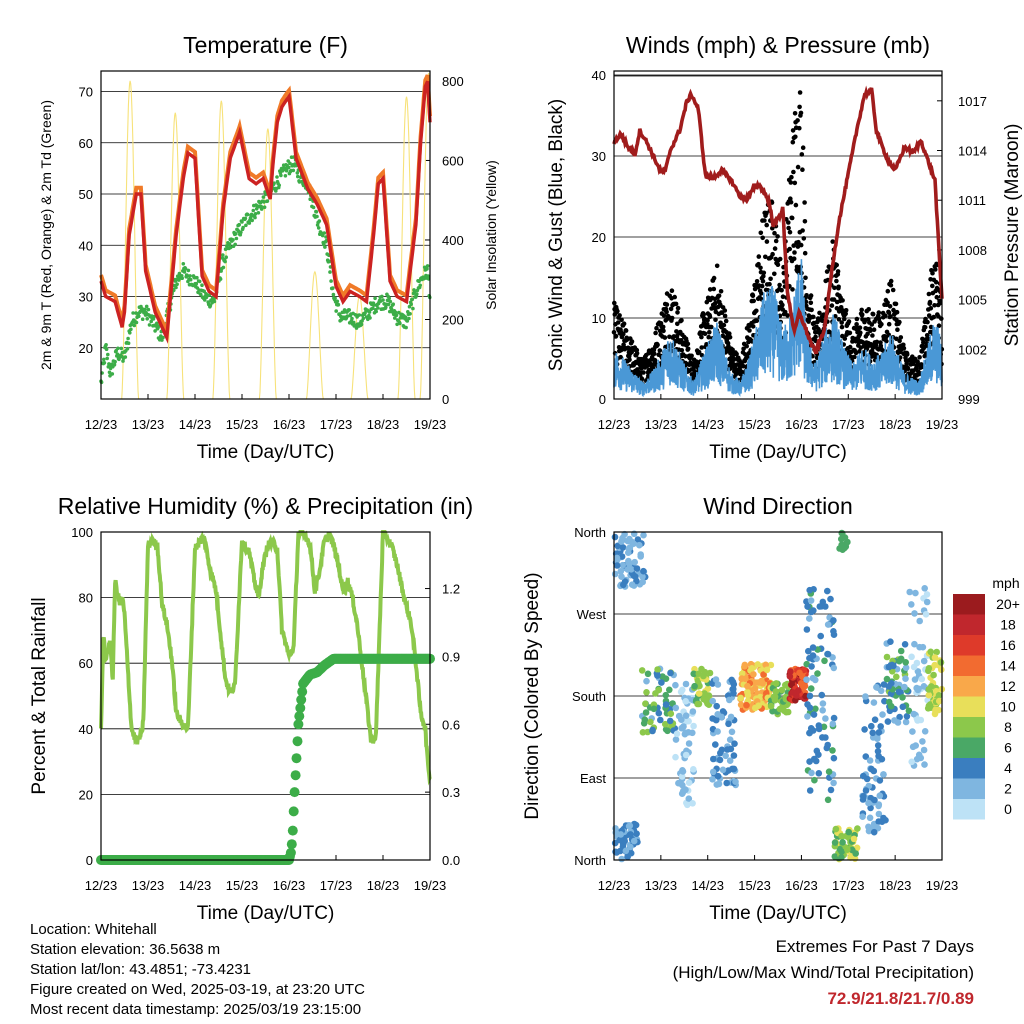 The height and width of the screenshot is (1024, 1024). I want to click on y2-tick-label: 0.9, so click(451, 656).